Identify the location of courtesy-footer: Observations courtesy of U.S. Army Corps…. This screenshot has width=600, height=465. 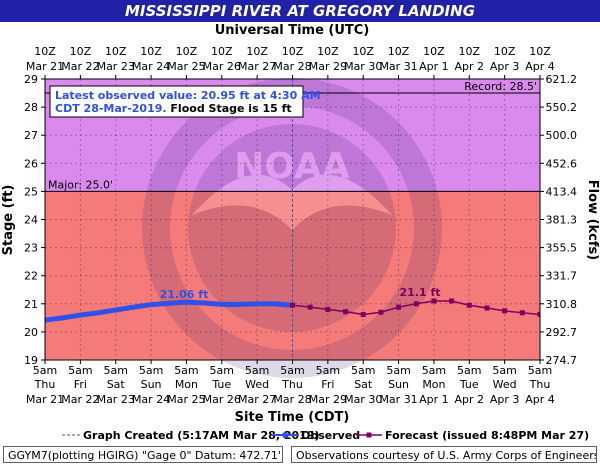
(444, 454).